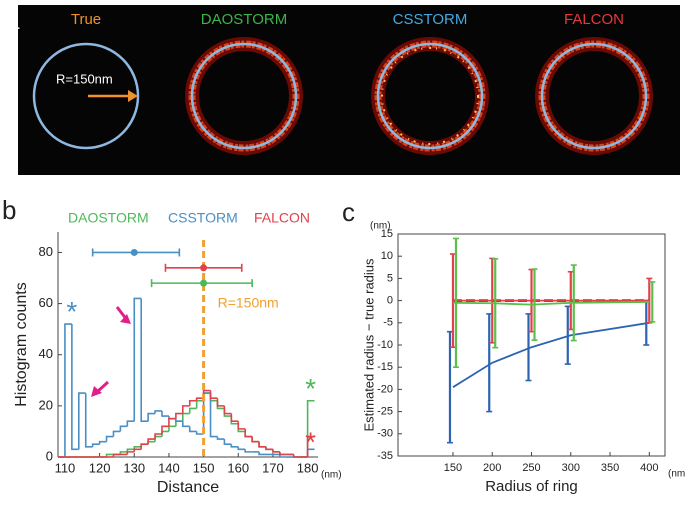 This screenshot has height=506, width=685. Describe the element at coordinates (134, 467) in the screenshot. I see `x-tick-label: 130` at that location.